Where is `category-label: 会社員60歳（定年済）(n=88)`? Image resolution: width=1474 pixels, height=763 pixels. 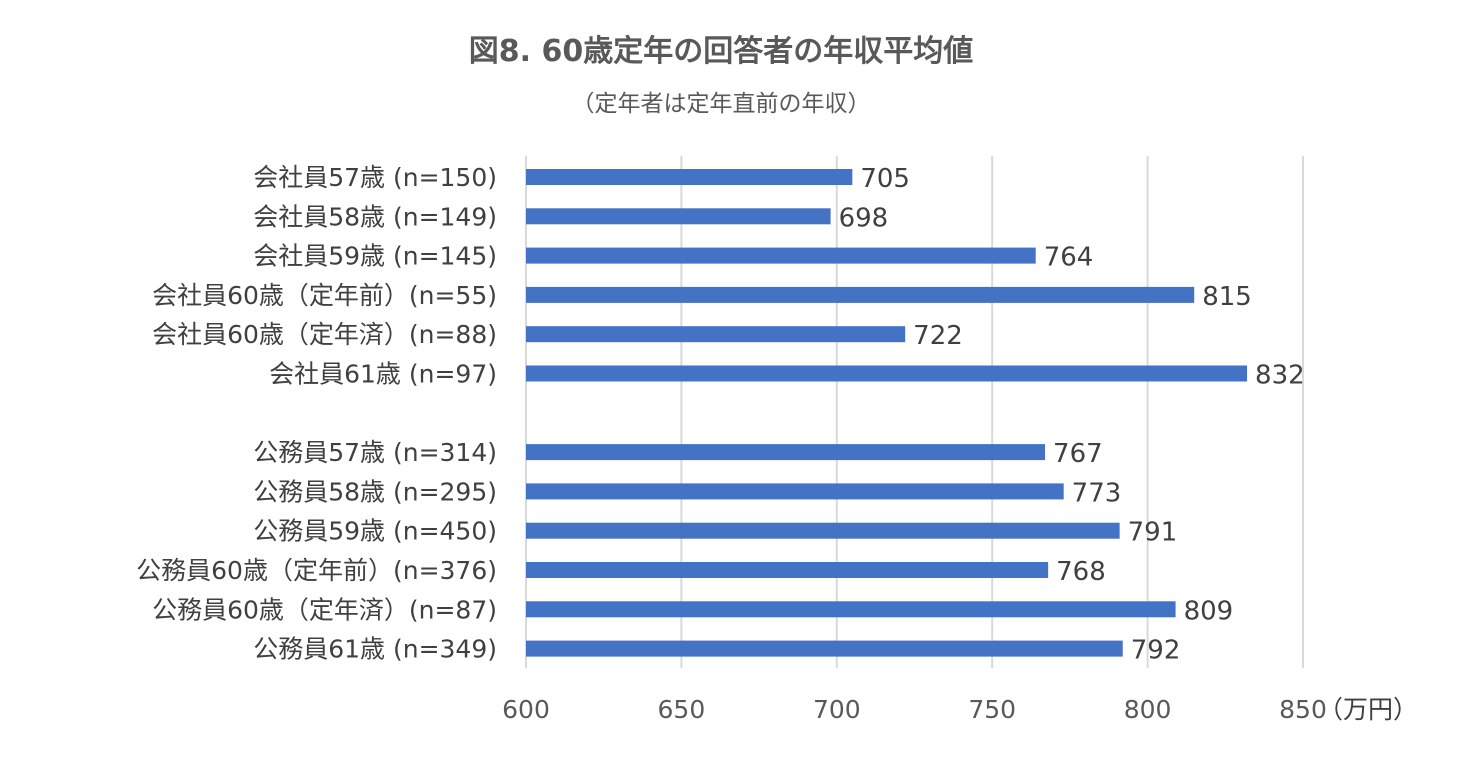
category-label: 会社員60歳（定年済）(n=88) is located at coordinates (324, 334).